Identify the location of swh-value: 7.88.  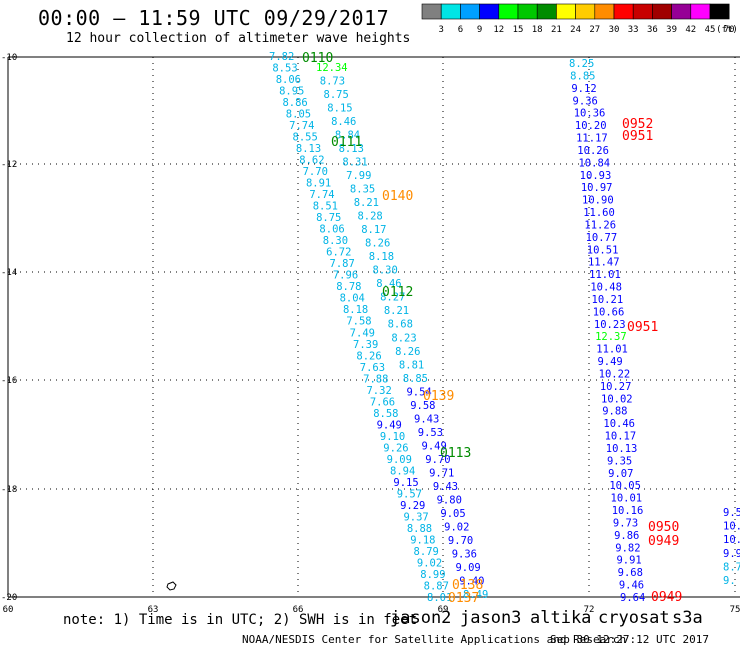
(375, 379).